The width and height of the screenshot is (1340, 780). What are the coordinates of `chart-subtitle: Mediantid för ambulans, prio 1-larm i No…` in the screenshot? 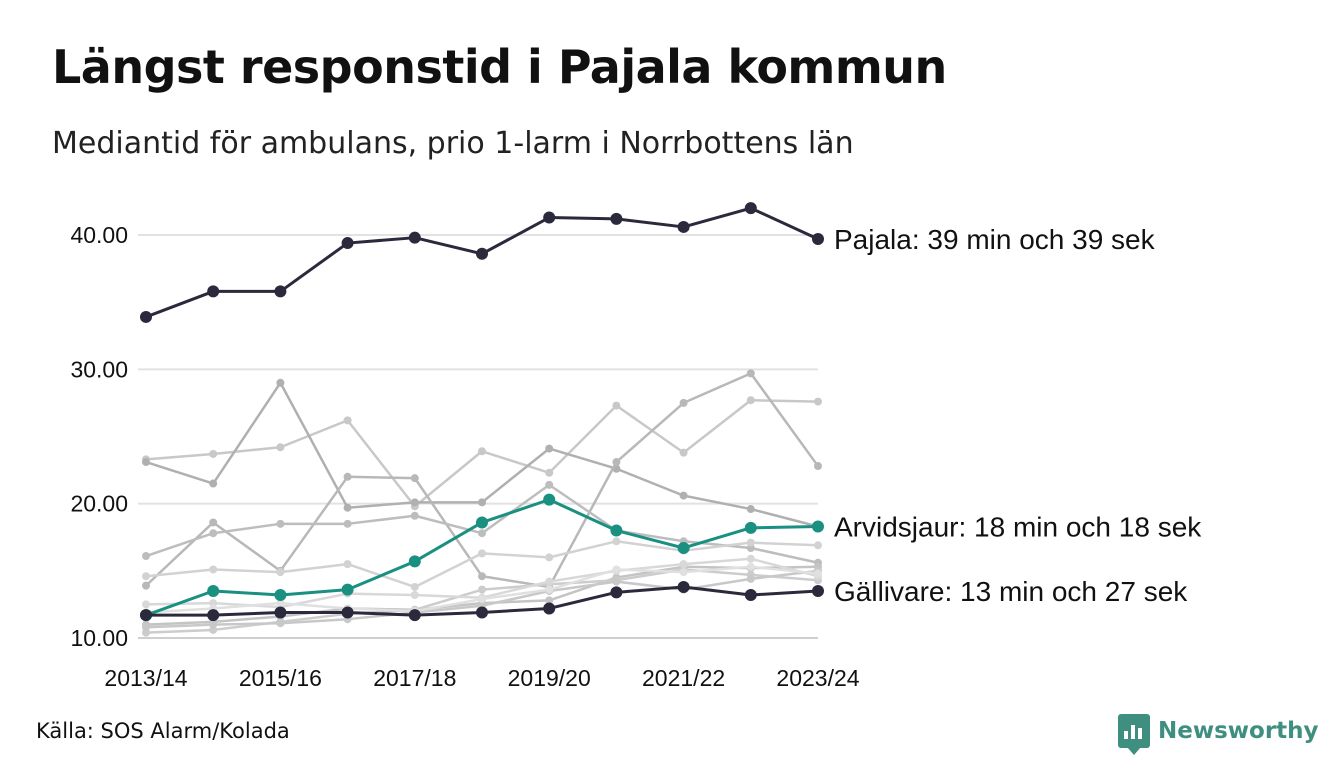 It's located at (453, 143).